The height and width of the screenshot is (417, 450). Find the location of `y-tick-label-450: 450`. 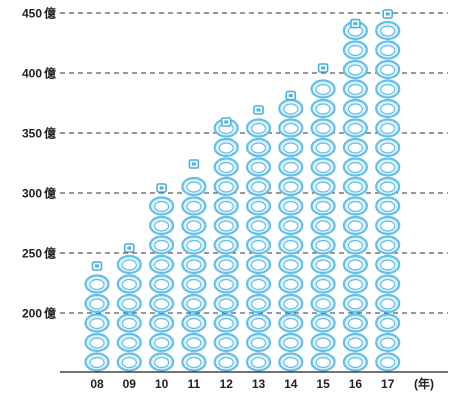

y-tick-label-450: 450 is located at coordinates (32, 14).